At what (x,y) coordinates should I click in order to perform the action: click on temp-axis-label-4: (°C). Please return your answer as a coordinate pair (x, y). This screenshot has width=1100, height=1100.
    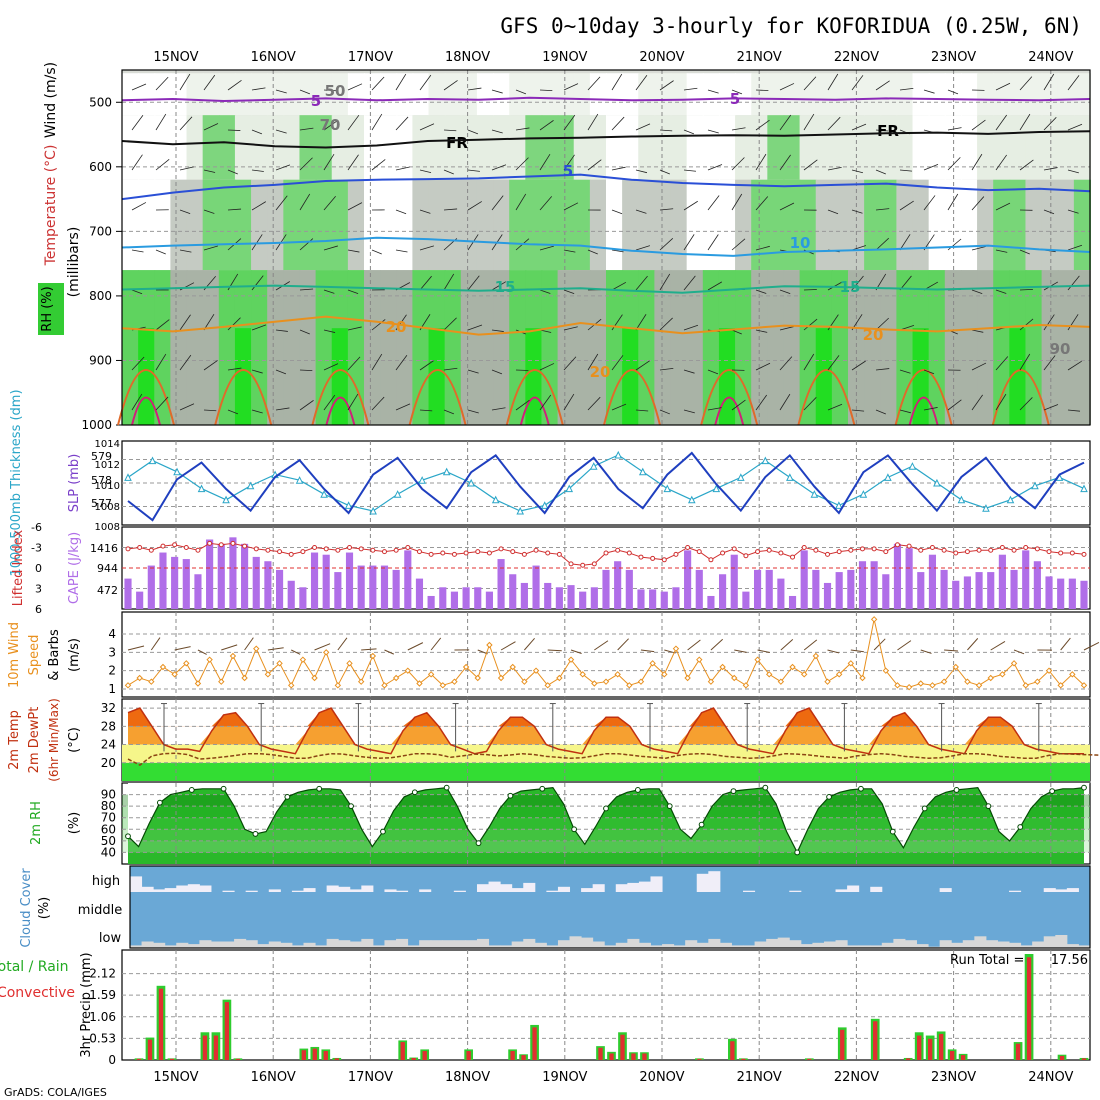
    Looking at the image, I should click on (74, 740).